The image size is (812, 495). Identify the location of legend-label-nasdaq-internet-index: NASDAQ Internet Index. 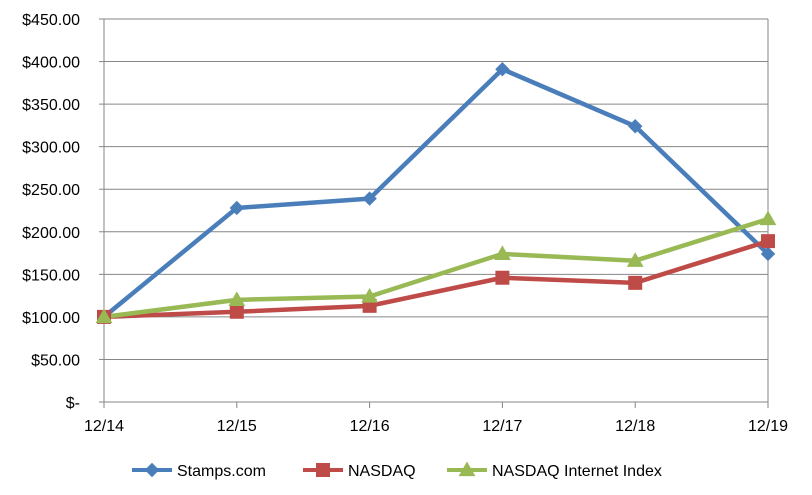
(577, 471).